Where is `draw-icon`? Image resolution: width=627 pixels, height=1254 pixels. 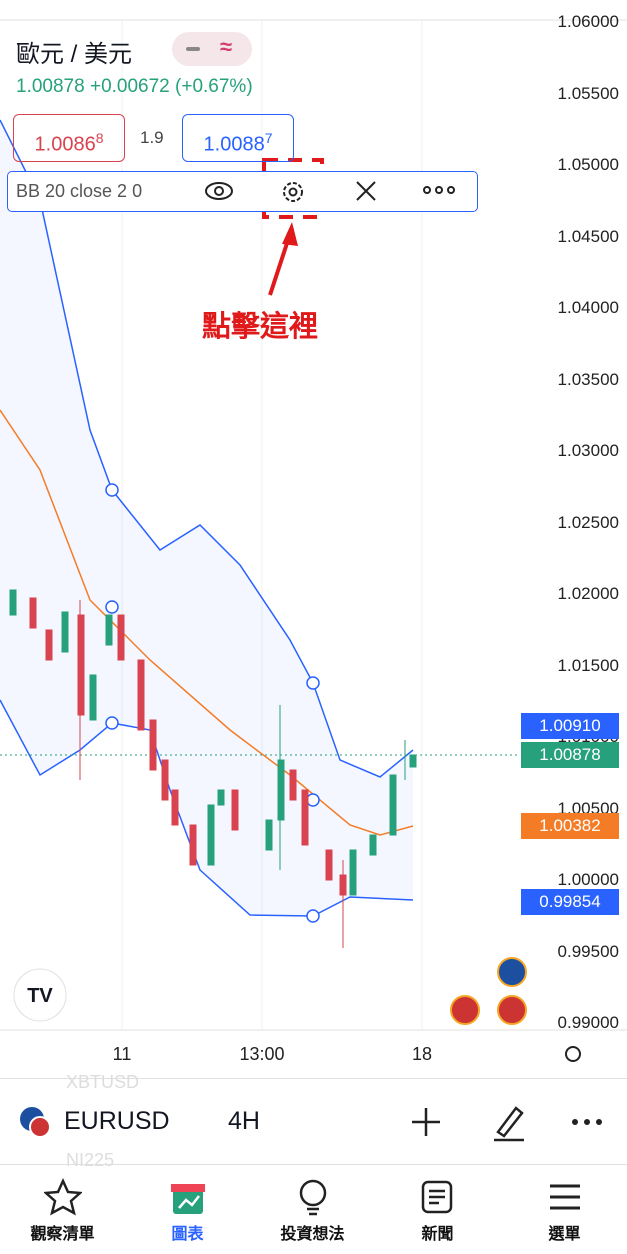
draw-icon is located at coordinates (508, 1122).